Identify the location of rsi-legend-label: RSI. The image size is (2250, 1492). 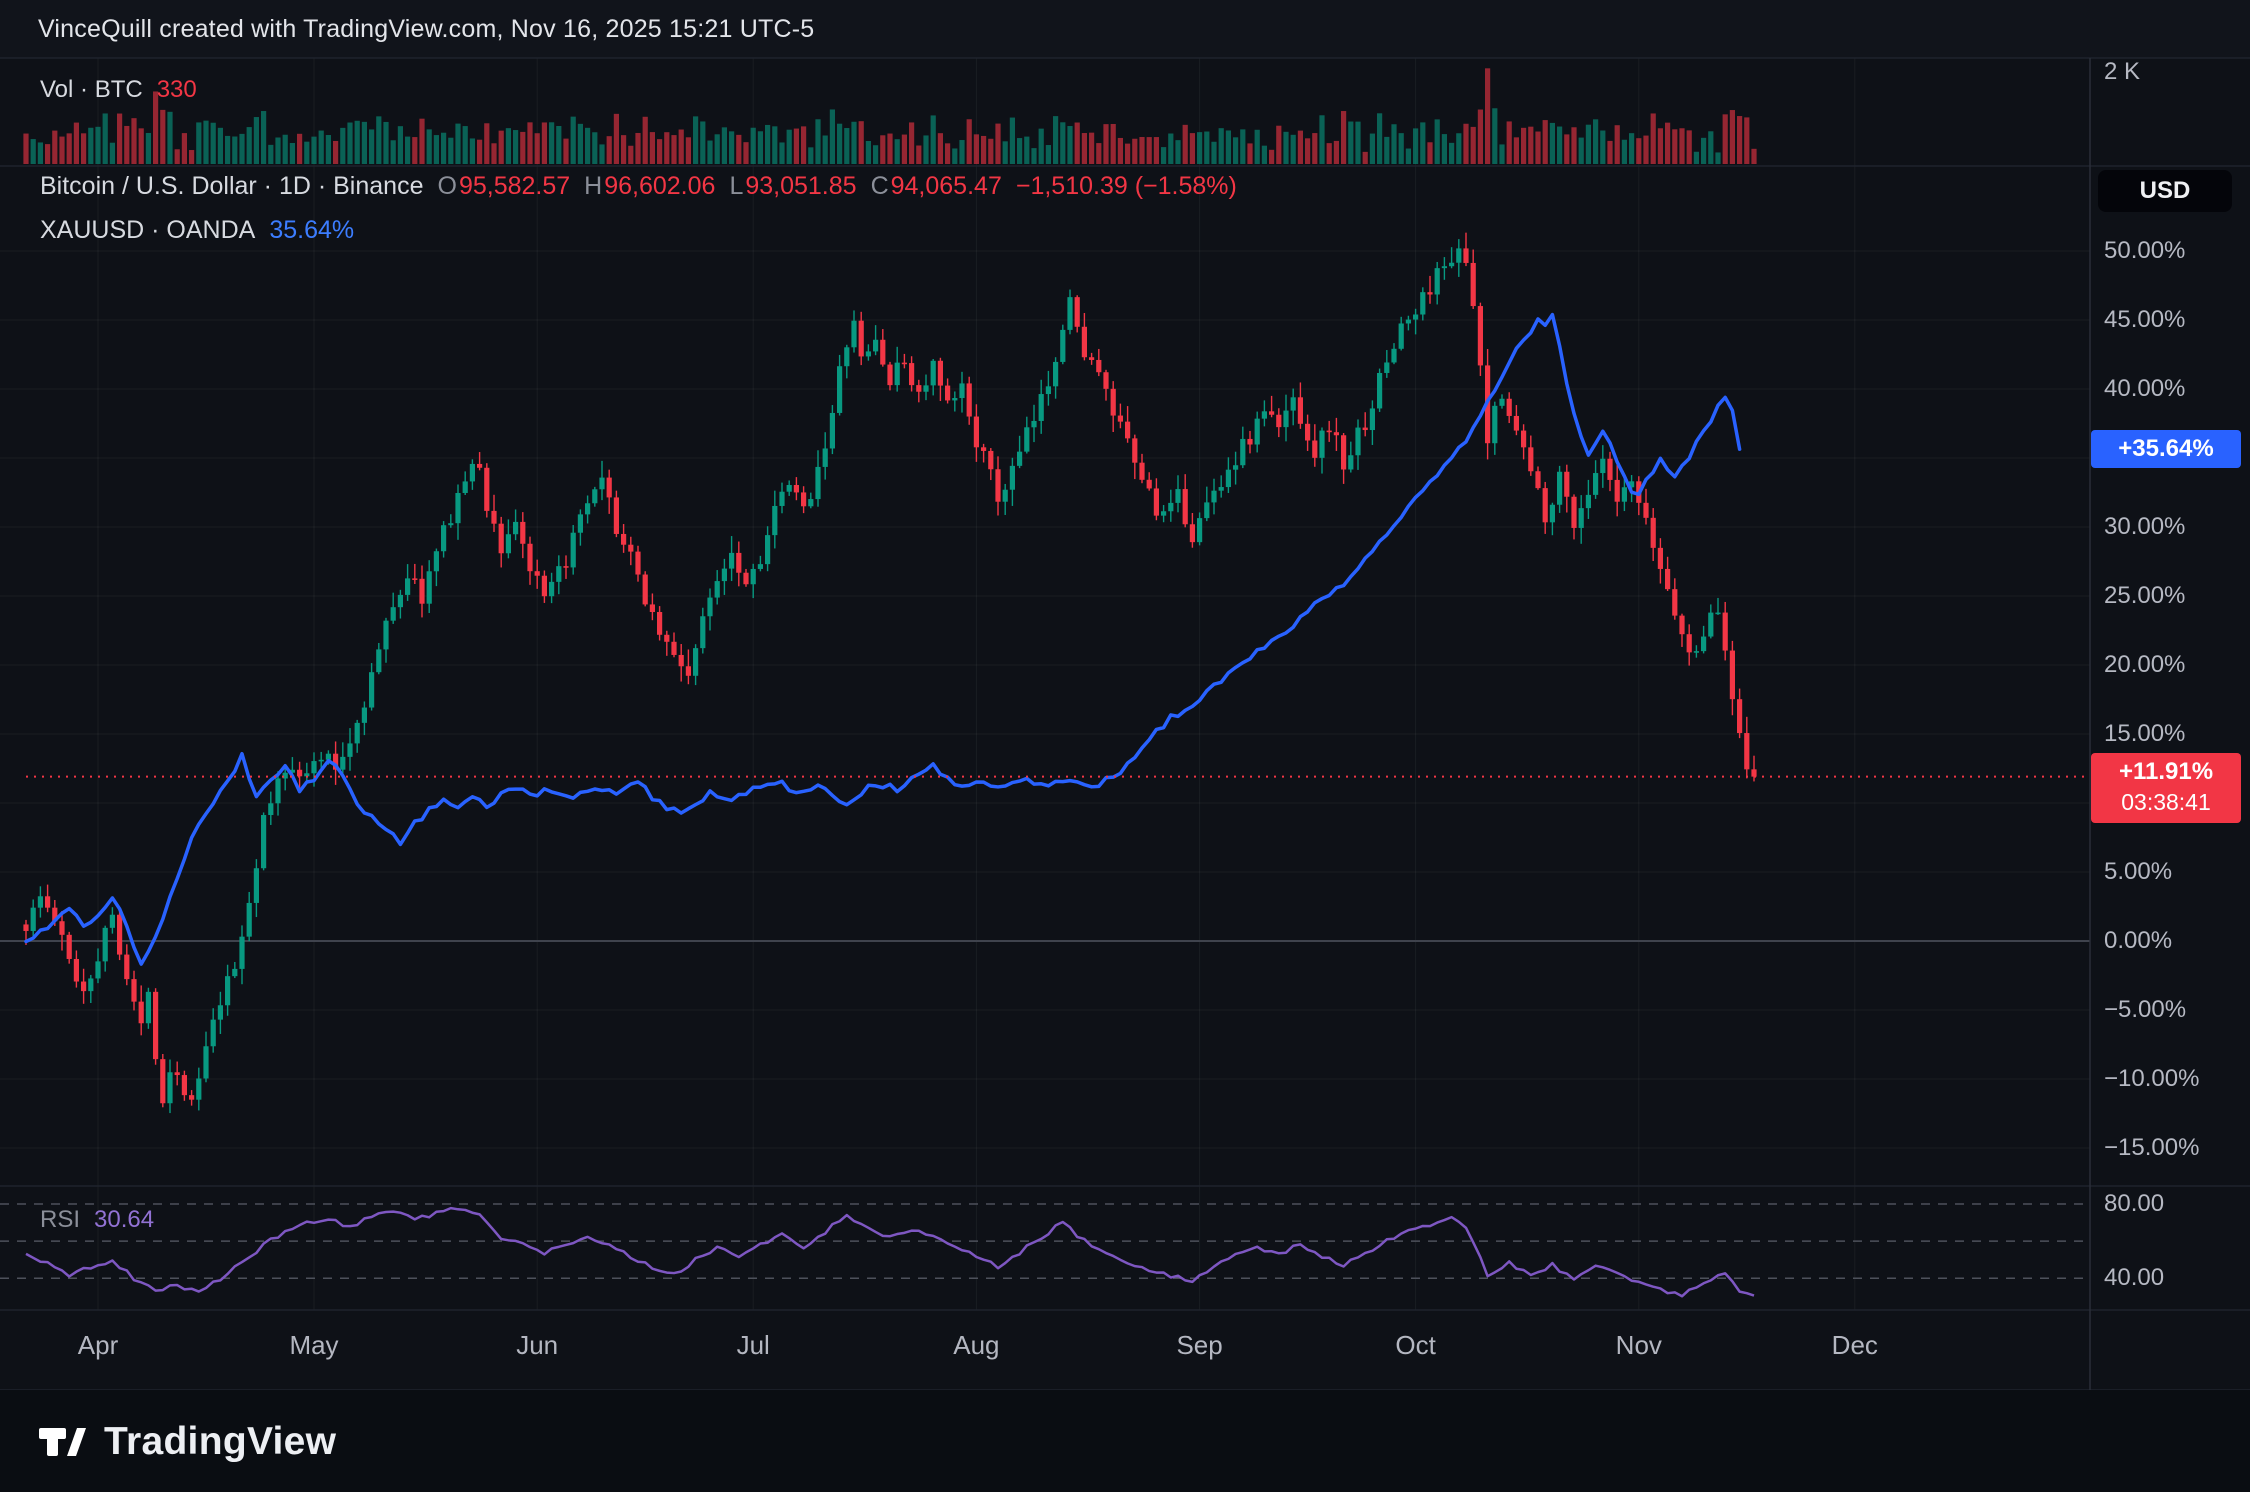
(60, 1219).